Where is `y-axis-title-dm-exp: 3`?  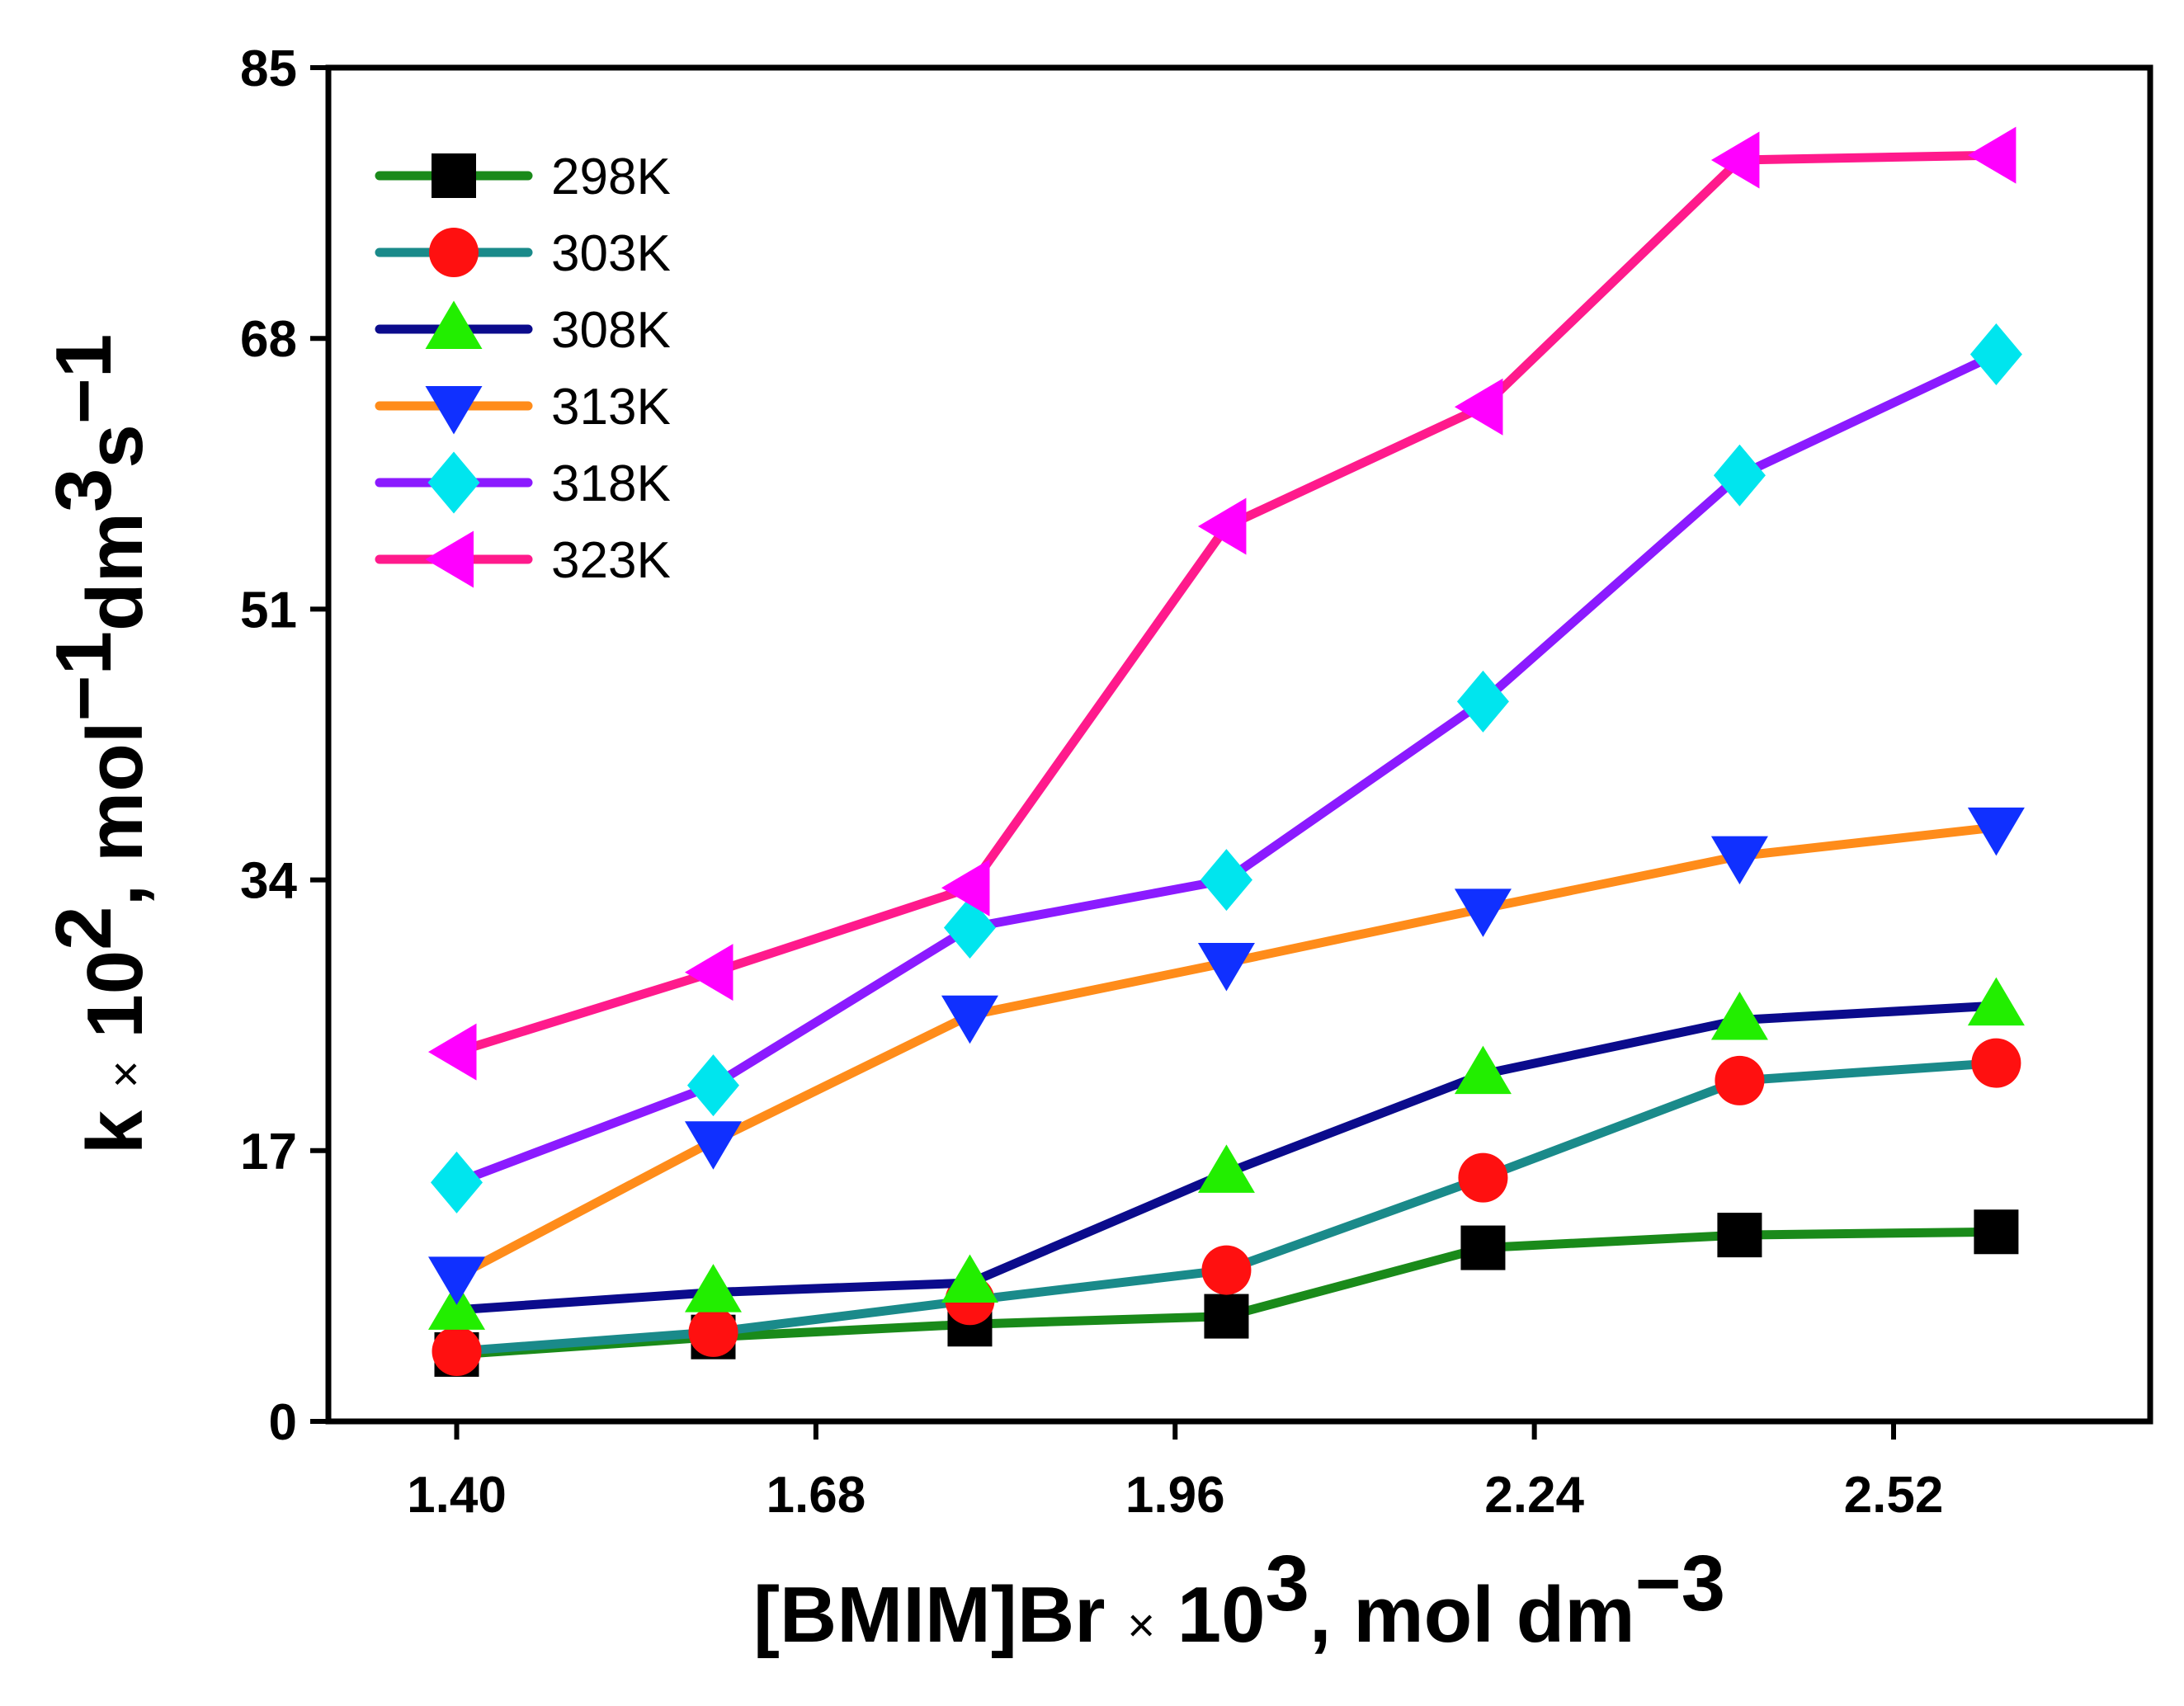 y-axis-title-dm-exp: 3 is located at coordinates (84, 491).